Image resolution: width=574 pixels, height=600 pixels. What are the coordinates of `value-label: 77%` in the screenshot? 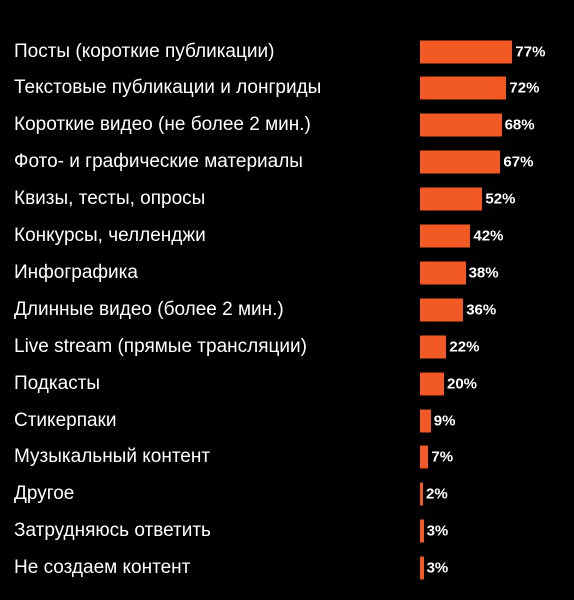 It's located at (530, 51).